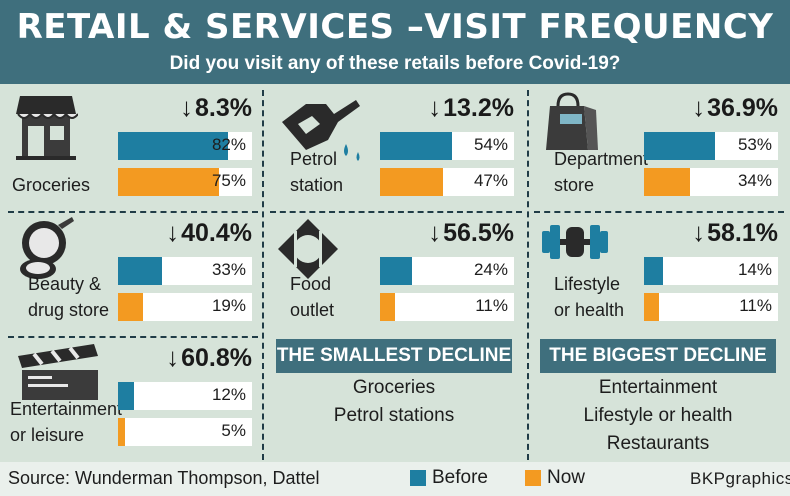 The height and width of the screenshot is (496, 790). I want to click on decline-percent: ↓56.5%, so click(471, 232).